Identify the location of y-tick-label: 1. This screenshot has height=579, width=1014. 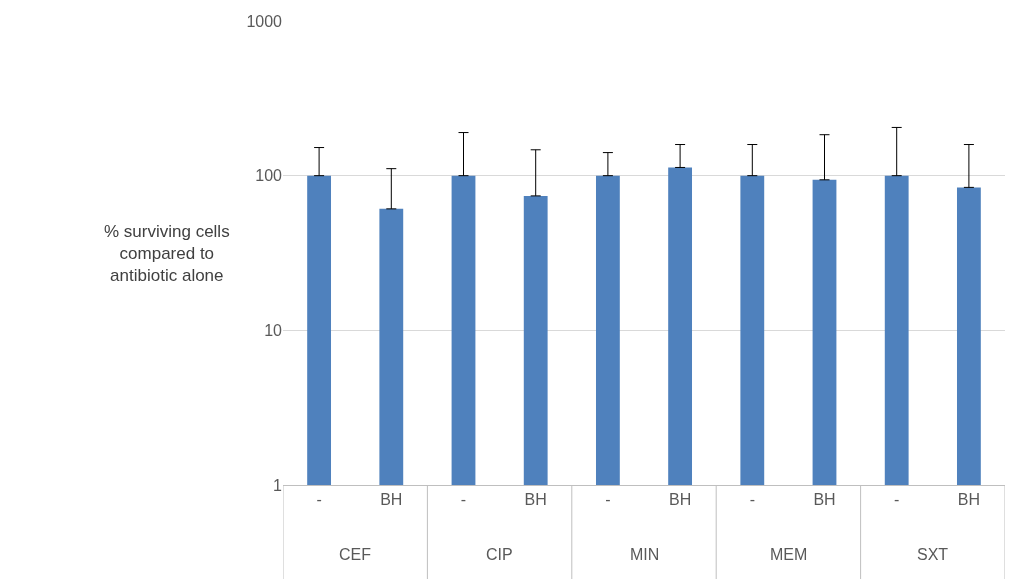
(278, 485).